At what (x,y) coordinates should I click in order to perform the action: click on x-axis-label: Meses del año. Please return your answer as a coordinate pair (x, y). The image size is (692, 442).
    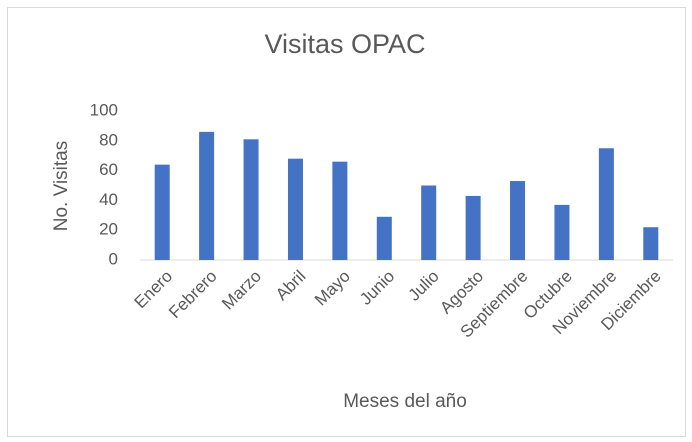
    Looking at the image, I should click on (405, 401).